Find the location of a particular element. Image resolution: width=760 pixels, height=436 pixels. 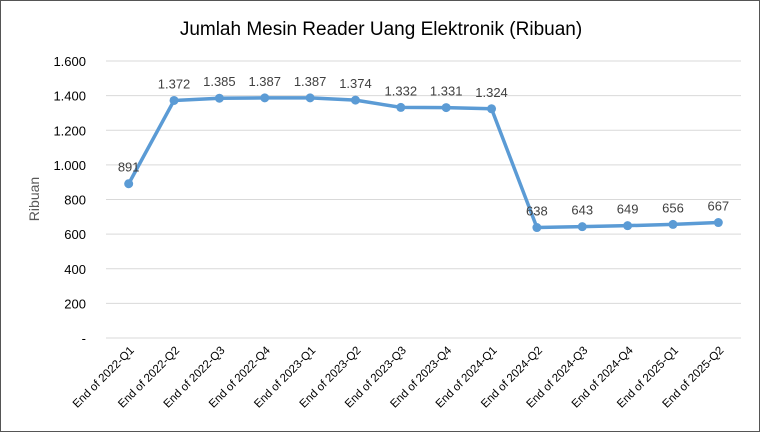

y-tick-label: 1.600 is located at coordinates (69, 61).